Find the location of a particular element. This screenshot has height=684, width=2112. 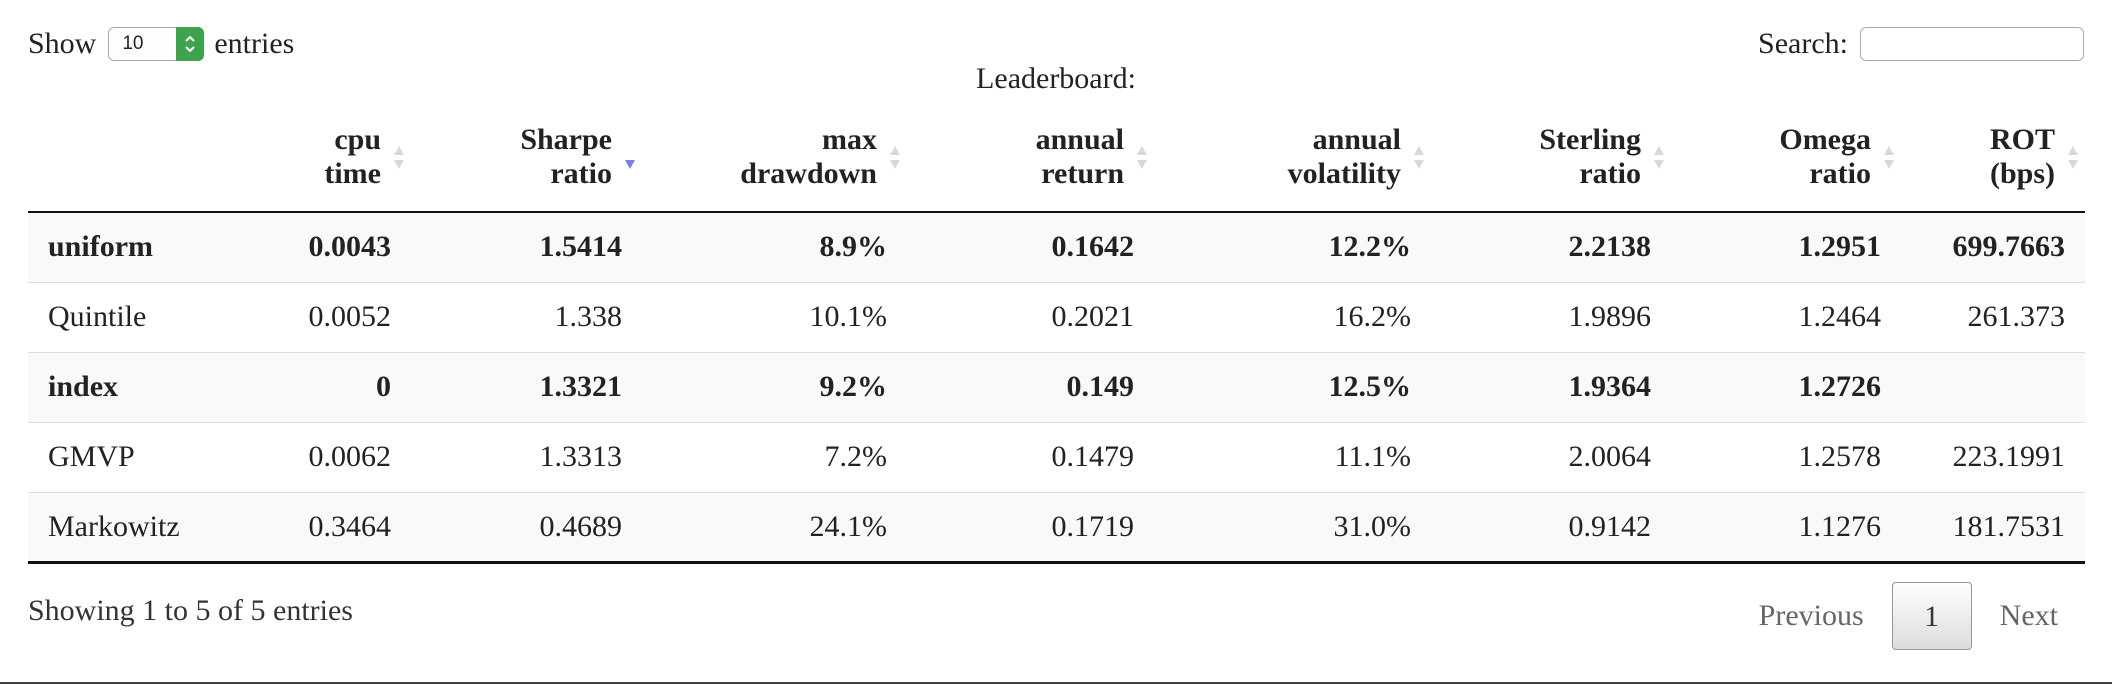

column-header-sterling-ratio: Sterling ratio is located at coordinates (1551, 161).